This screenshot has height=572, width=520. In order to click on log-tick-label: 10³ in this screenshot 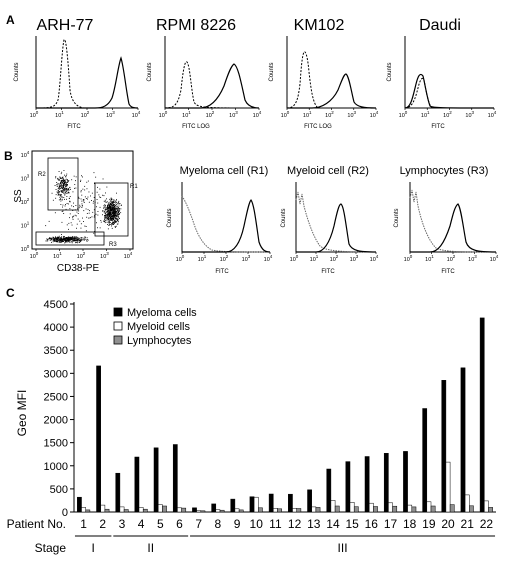, I will do `click(246, 258)`.